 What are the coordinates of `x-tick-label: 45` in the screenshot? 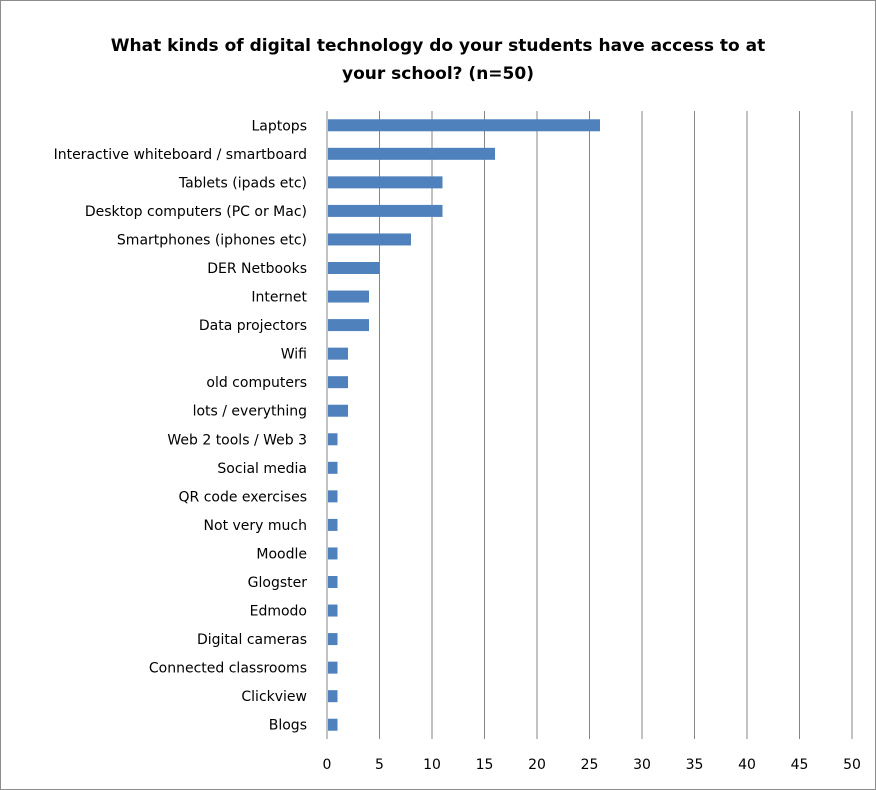 It's located at (800, 765).